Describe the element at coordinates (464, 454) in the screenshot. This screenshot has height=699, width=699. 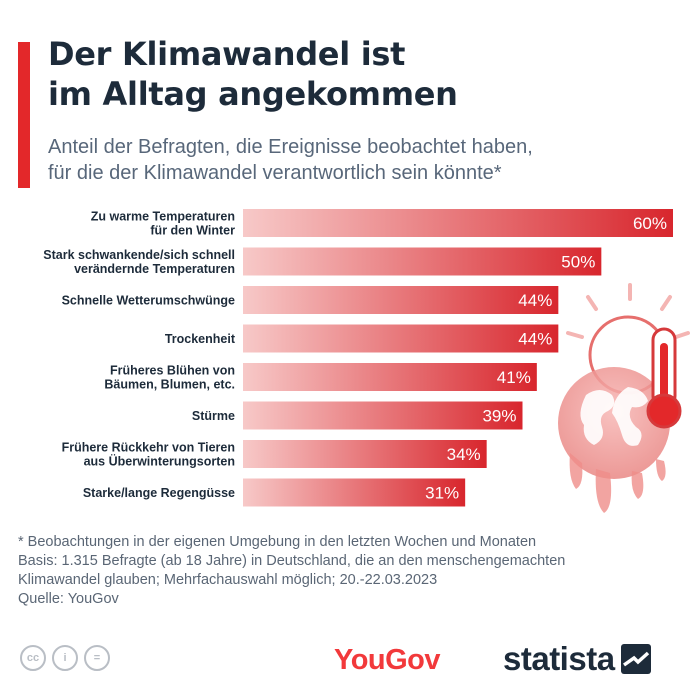
I see `bar-value-label-7: 34%` at that location.